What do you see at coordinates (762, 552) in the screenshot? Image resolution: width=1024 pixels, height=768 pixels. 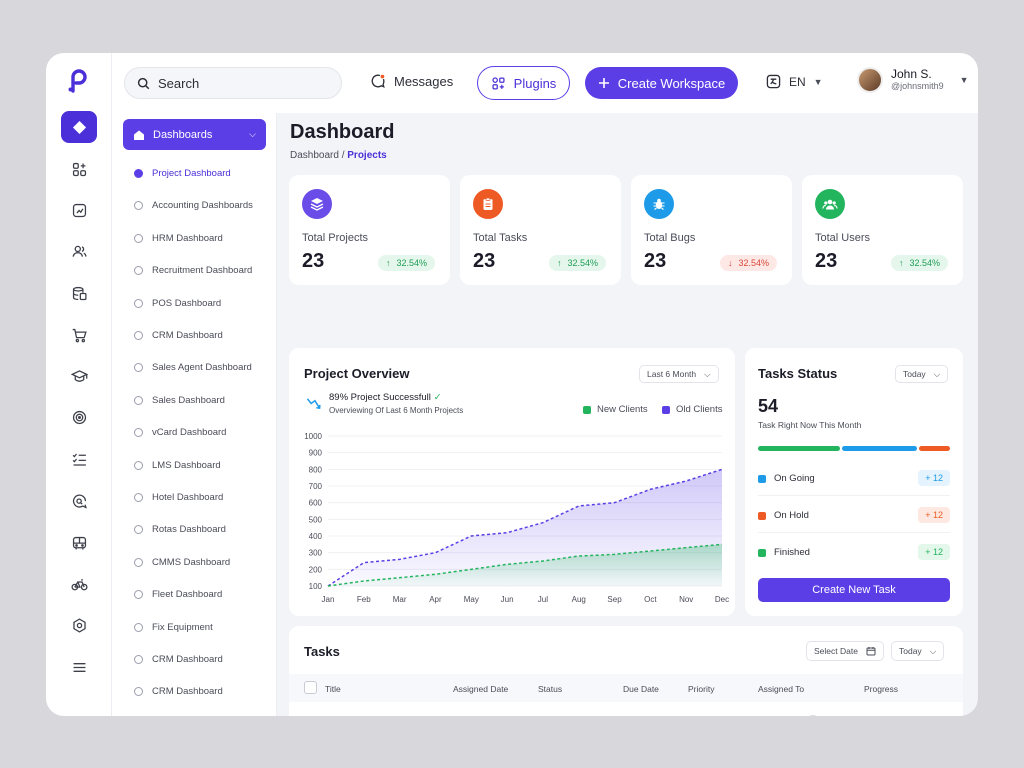 I see `status-swatch` at bounding box center [762, 552].